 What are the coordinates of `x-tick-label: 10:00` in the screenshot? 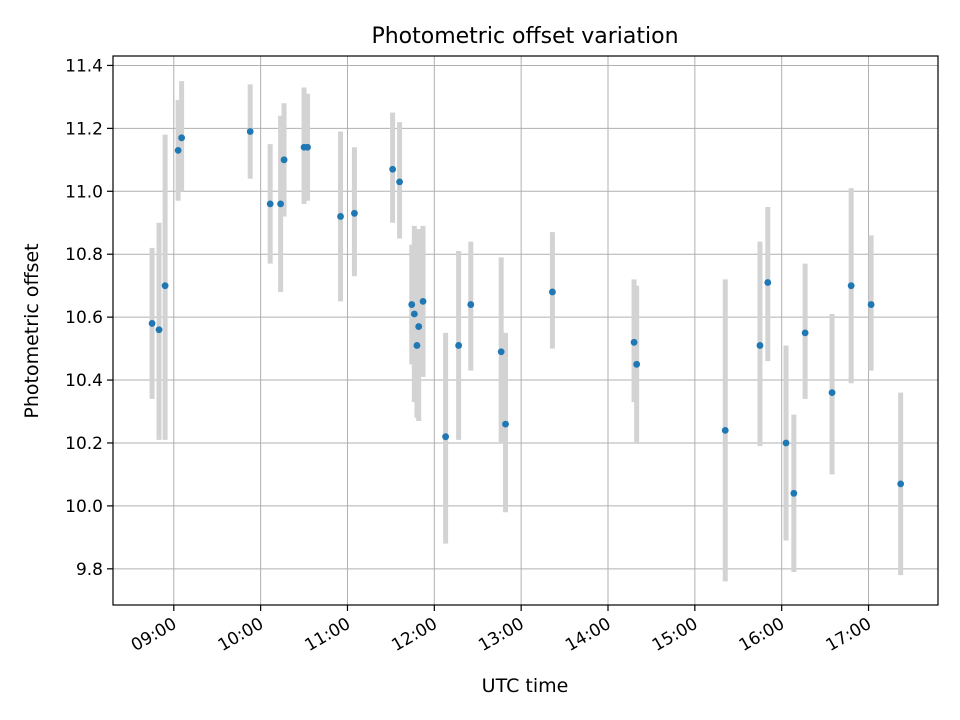 It's located at (241, 635).